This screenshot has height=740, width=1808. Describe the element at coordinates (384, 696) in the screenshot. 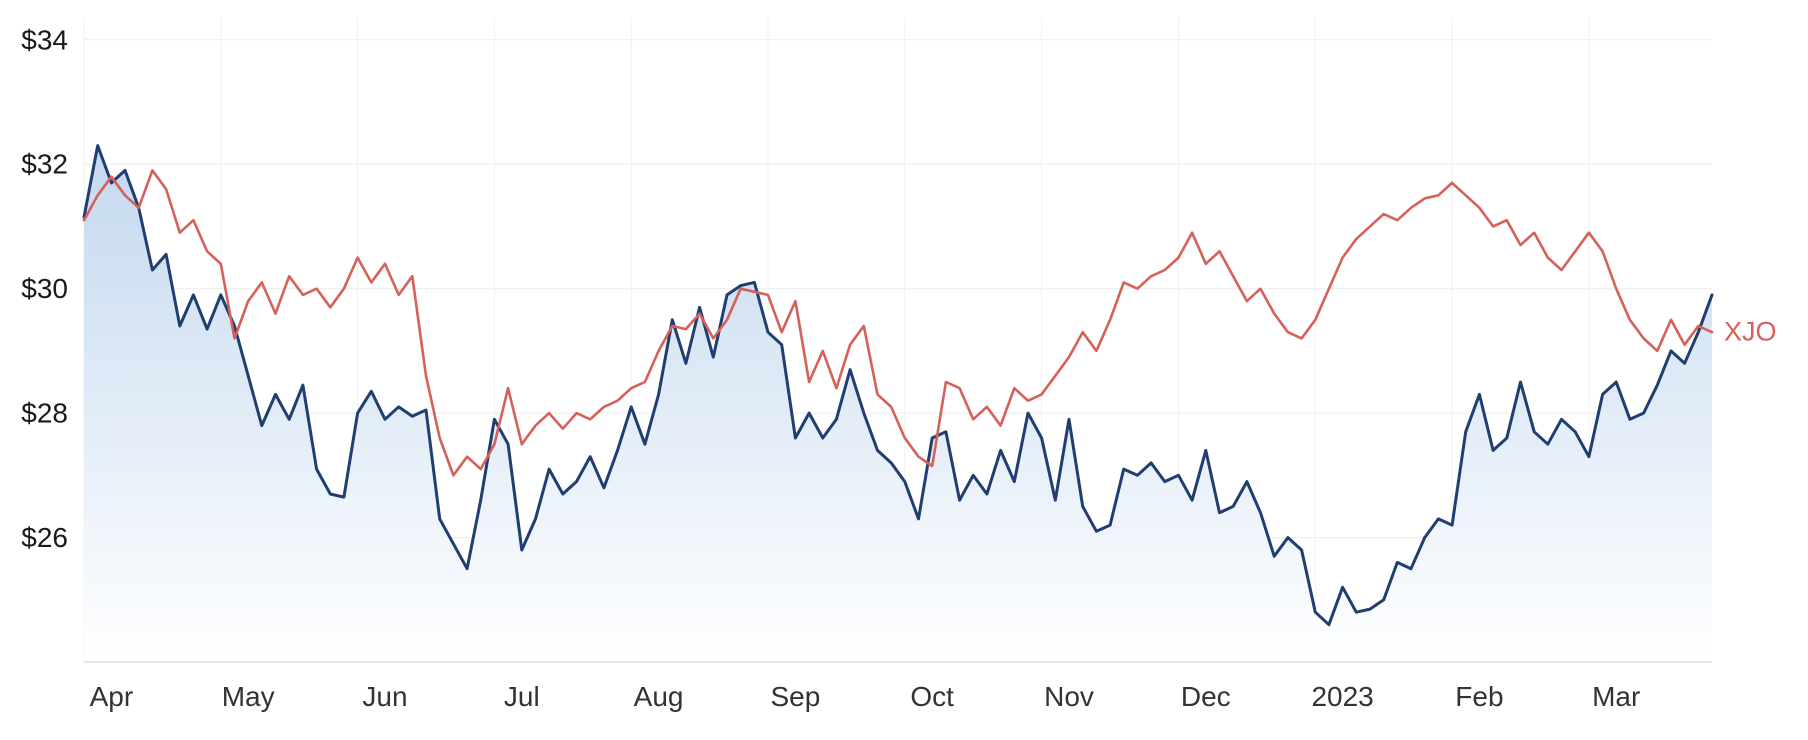

I see `x-axis-label: Jun` at that location.